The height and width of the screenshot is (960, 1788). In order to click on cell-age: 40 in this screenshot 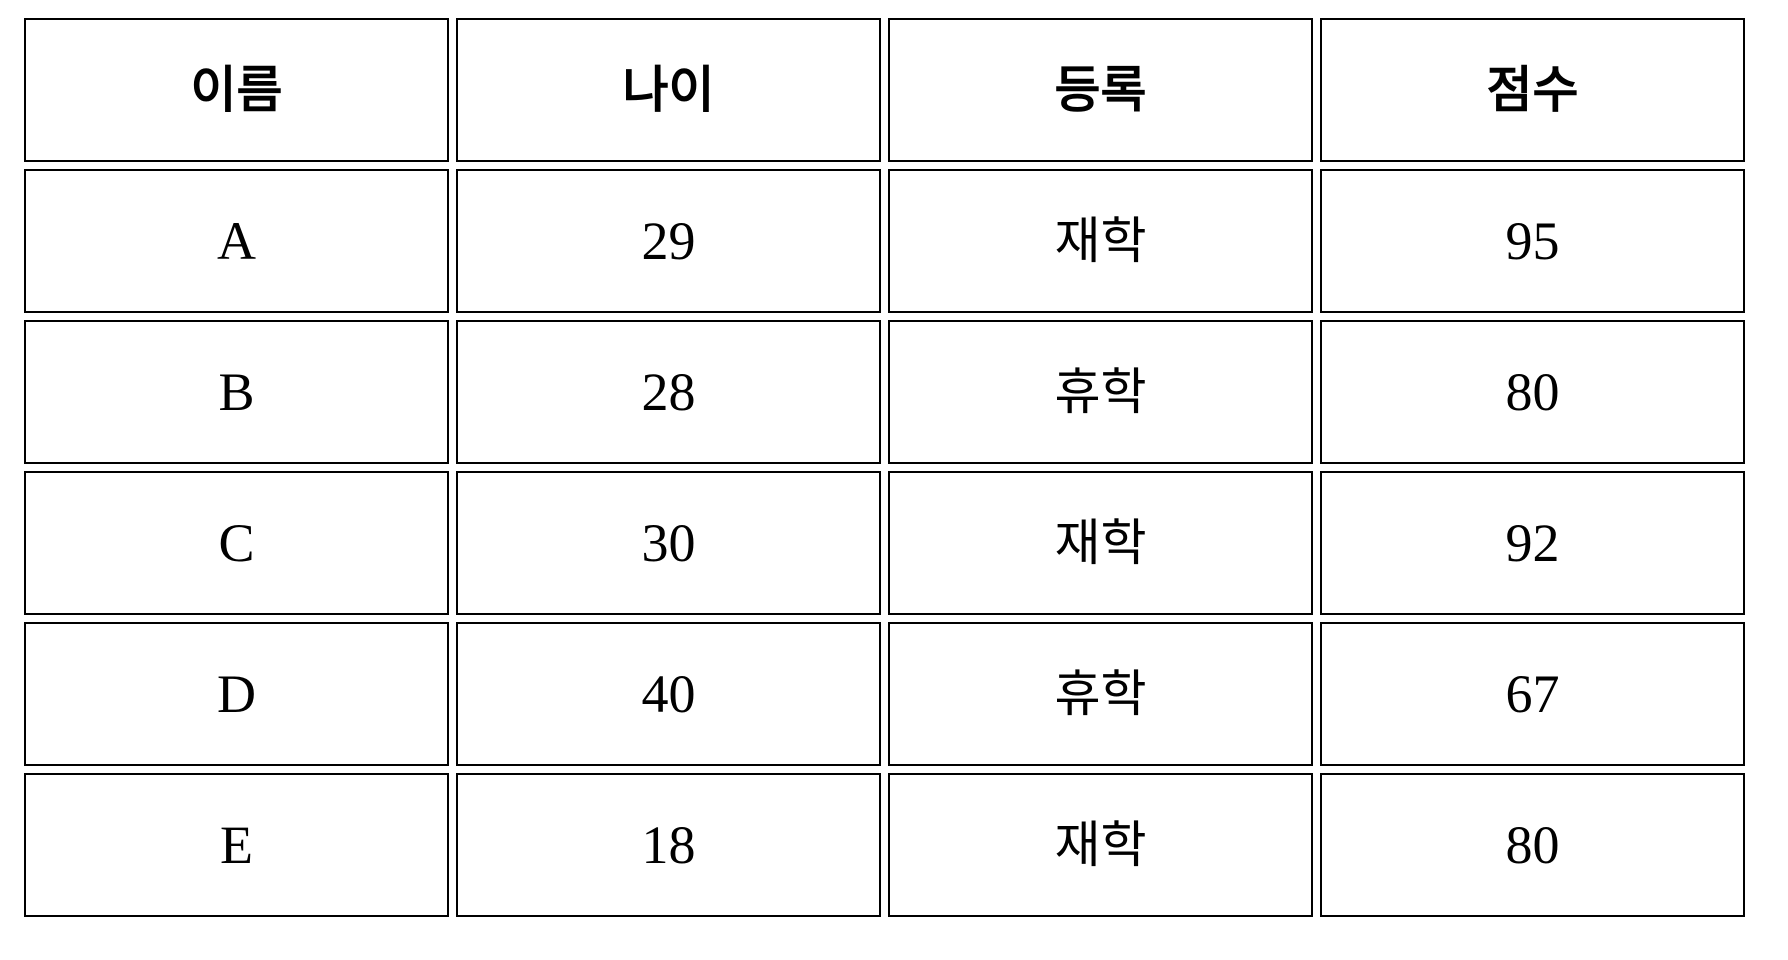, I will do `click(668, 694)`.